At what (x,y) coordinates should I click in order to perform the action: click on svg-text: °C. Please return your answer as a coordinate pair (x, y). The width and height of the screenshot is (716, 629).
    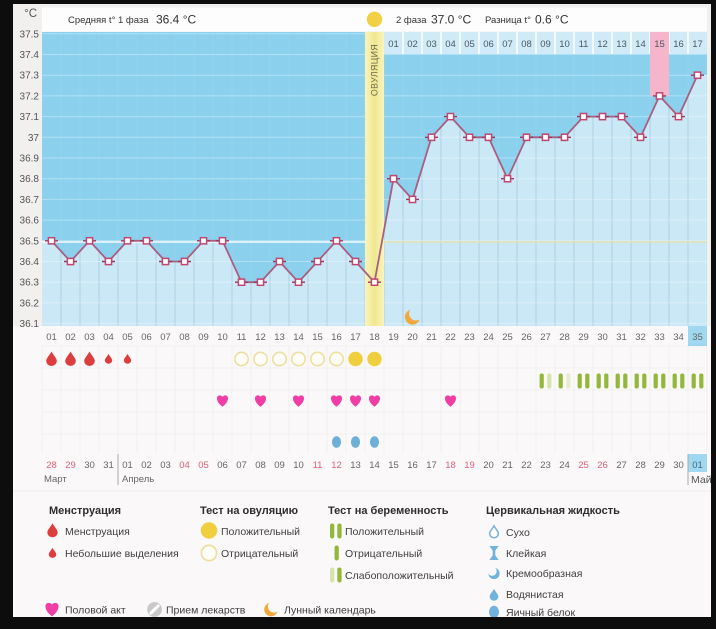
    Looking at the image, I should click on (30, 14).